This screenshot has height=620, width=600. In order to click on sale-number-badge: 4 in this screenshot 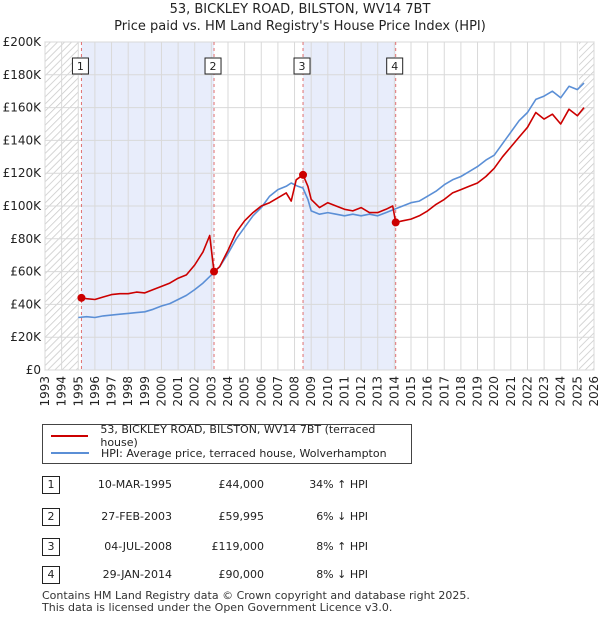, I will do `click(51, 575)`.